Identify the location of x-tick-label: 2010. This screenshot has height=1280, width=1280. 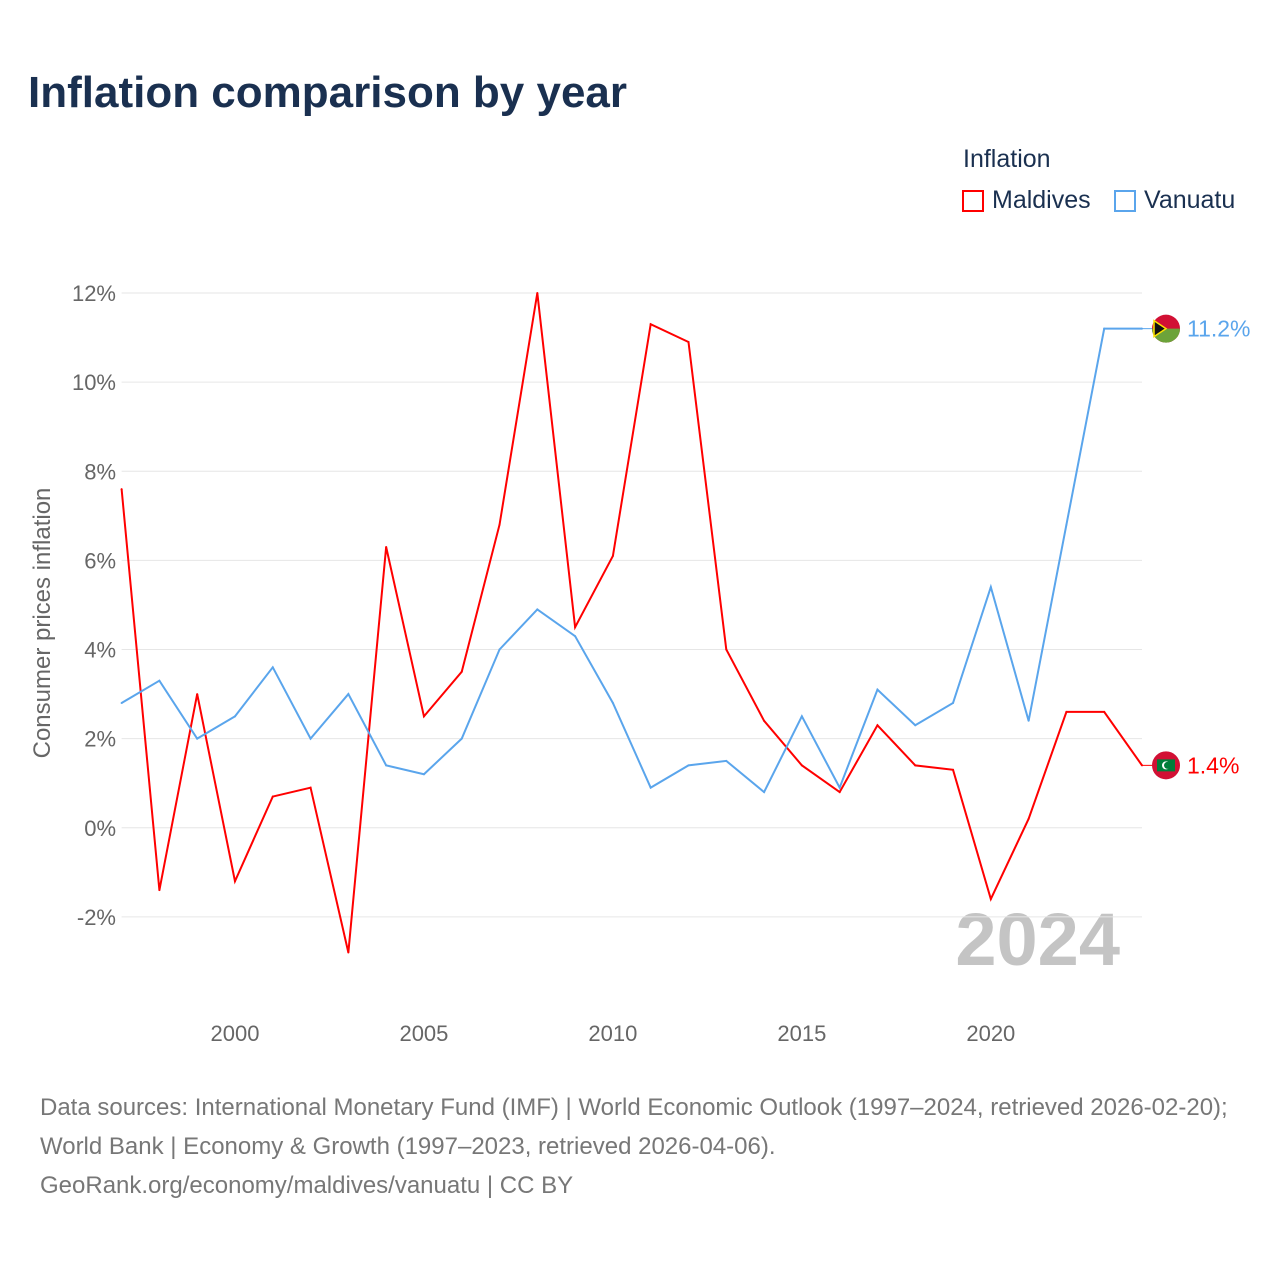
(612, 1033).